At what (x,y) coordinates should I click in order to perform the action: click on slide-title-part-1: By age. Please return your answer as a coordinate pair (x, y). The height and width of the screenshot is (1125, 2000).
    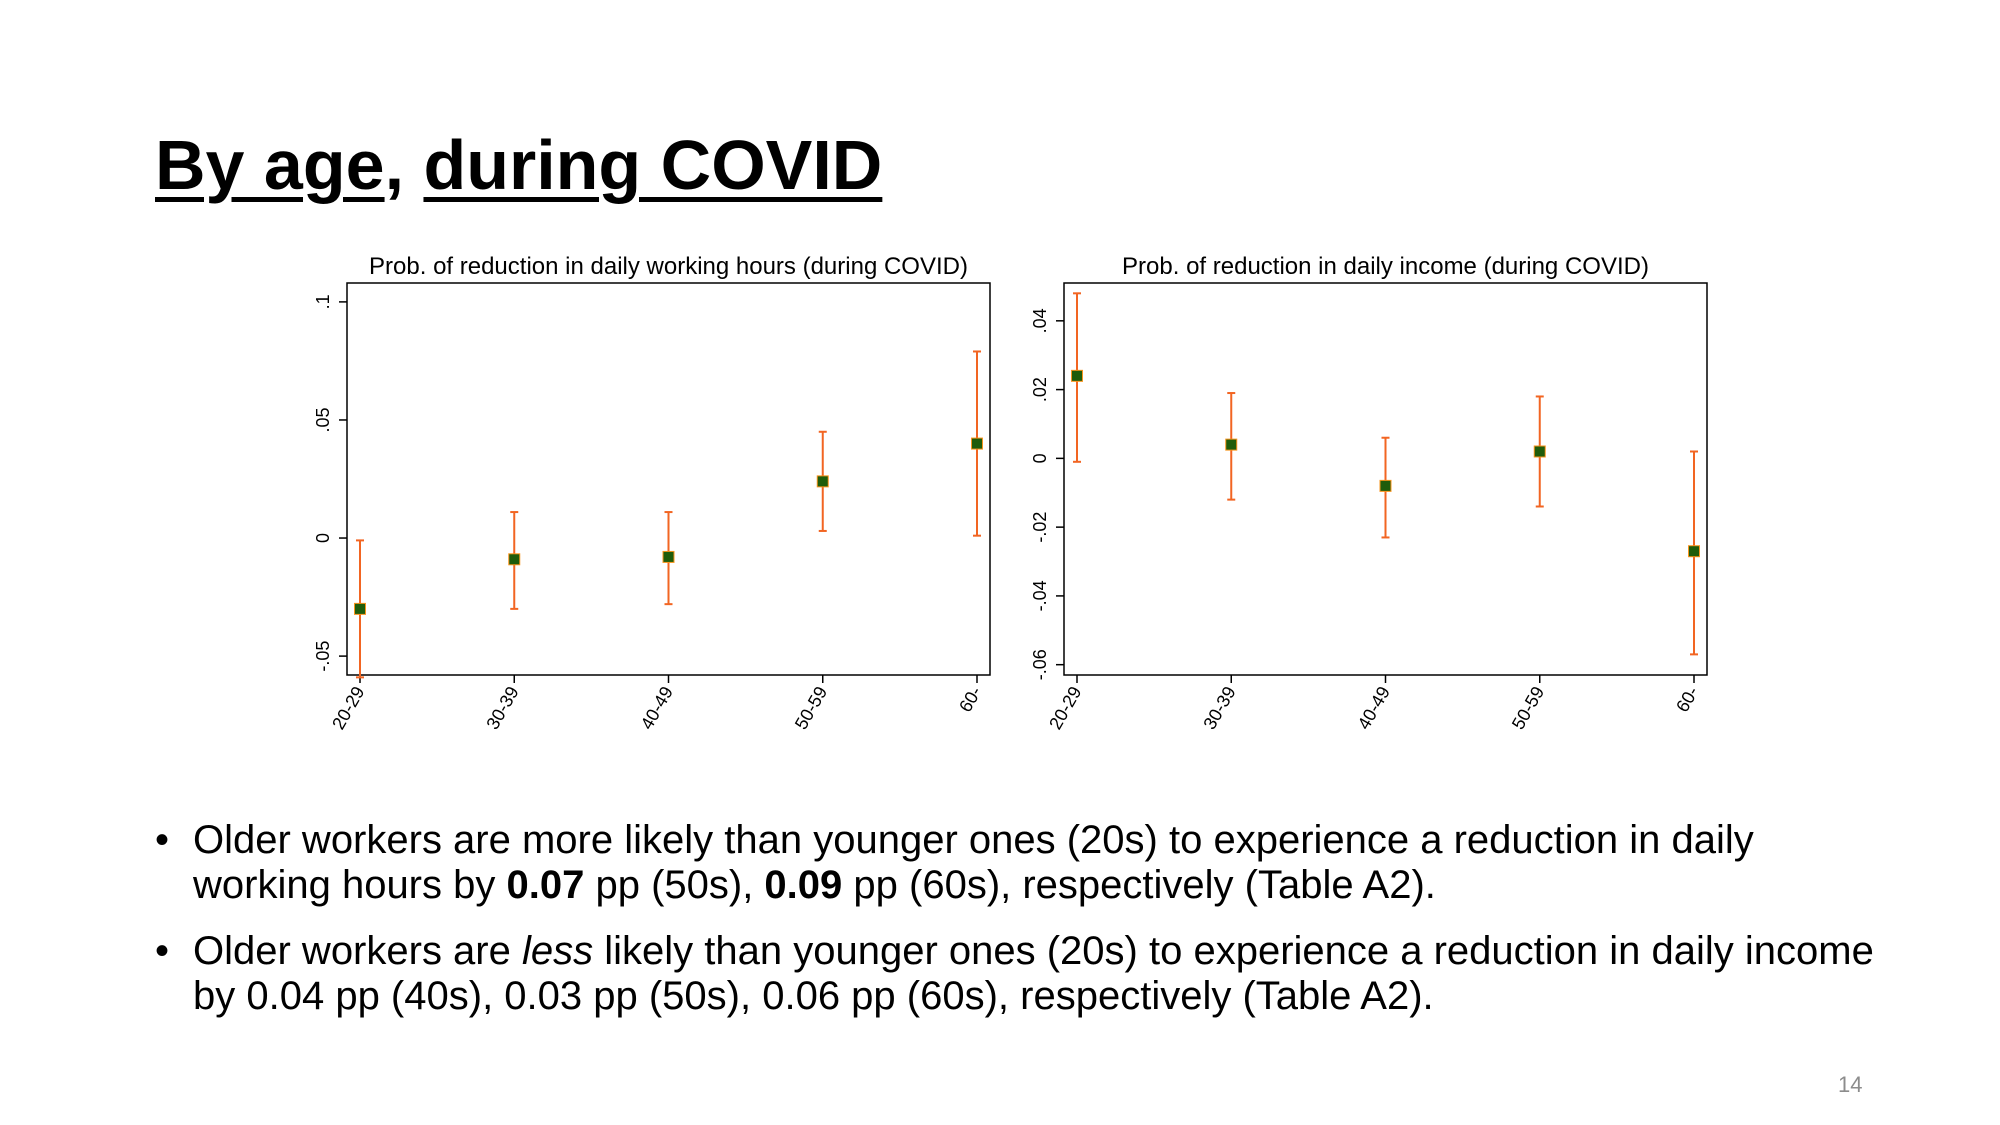
    Looking at the image, I should click on (270, 165).